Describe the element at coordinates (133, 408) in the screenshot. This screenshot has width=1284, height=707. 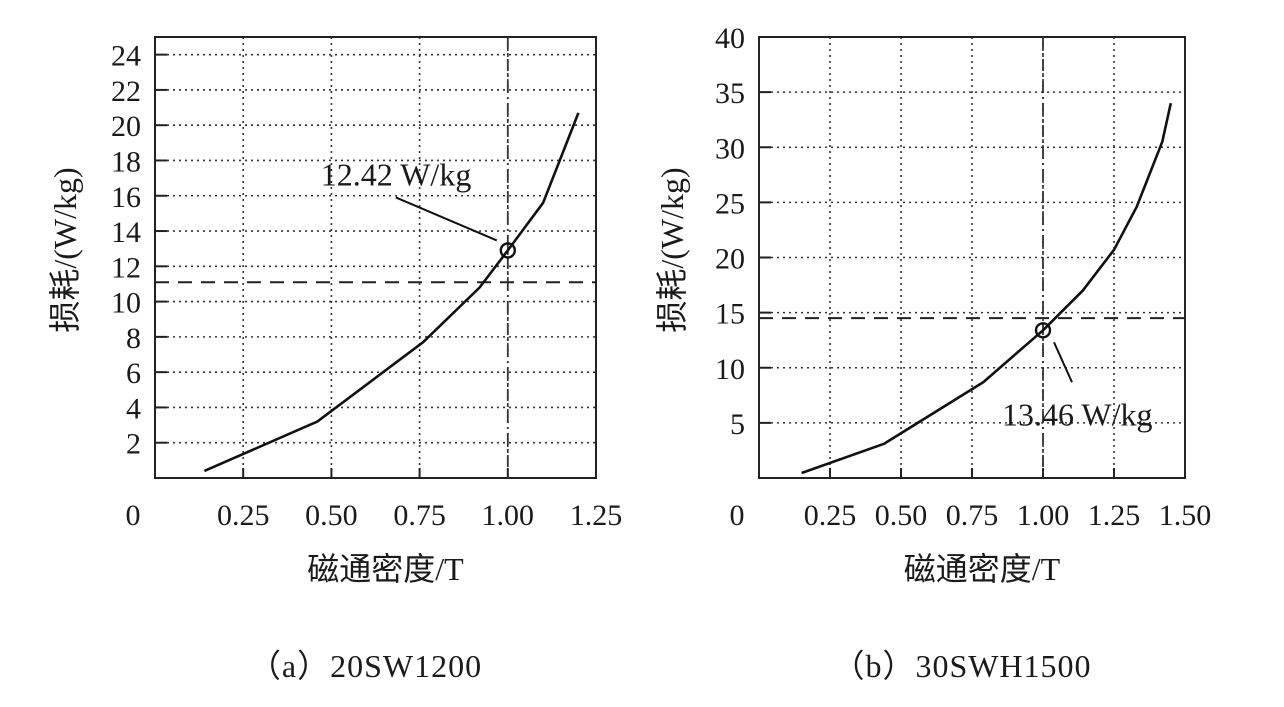
I see `y-tick-label: 4` at that location.